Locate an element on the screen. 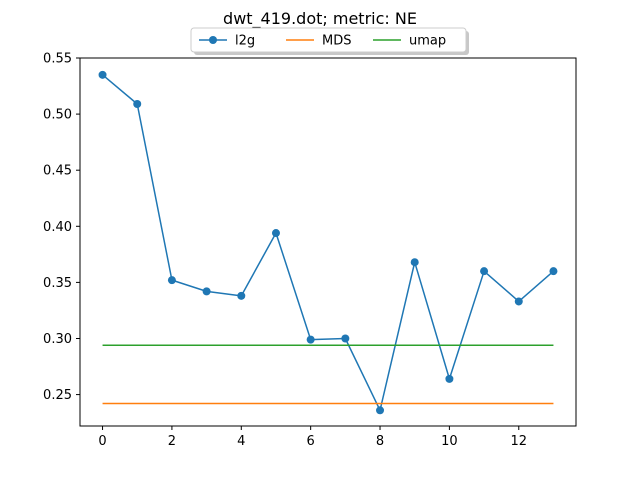 The width and height of the screenshot is (640, 480). legend: l2g MDS umap is located at coordinates (329, 41).